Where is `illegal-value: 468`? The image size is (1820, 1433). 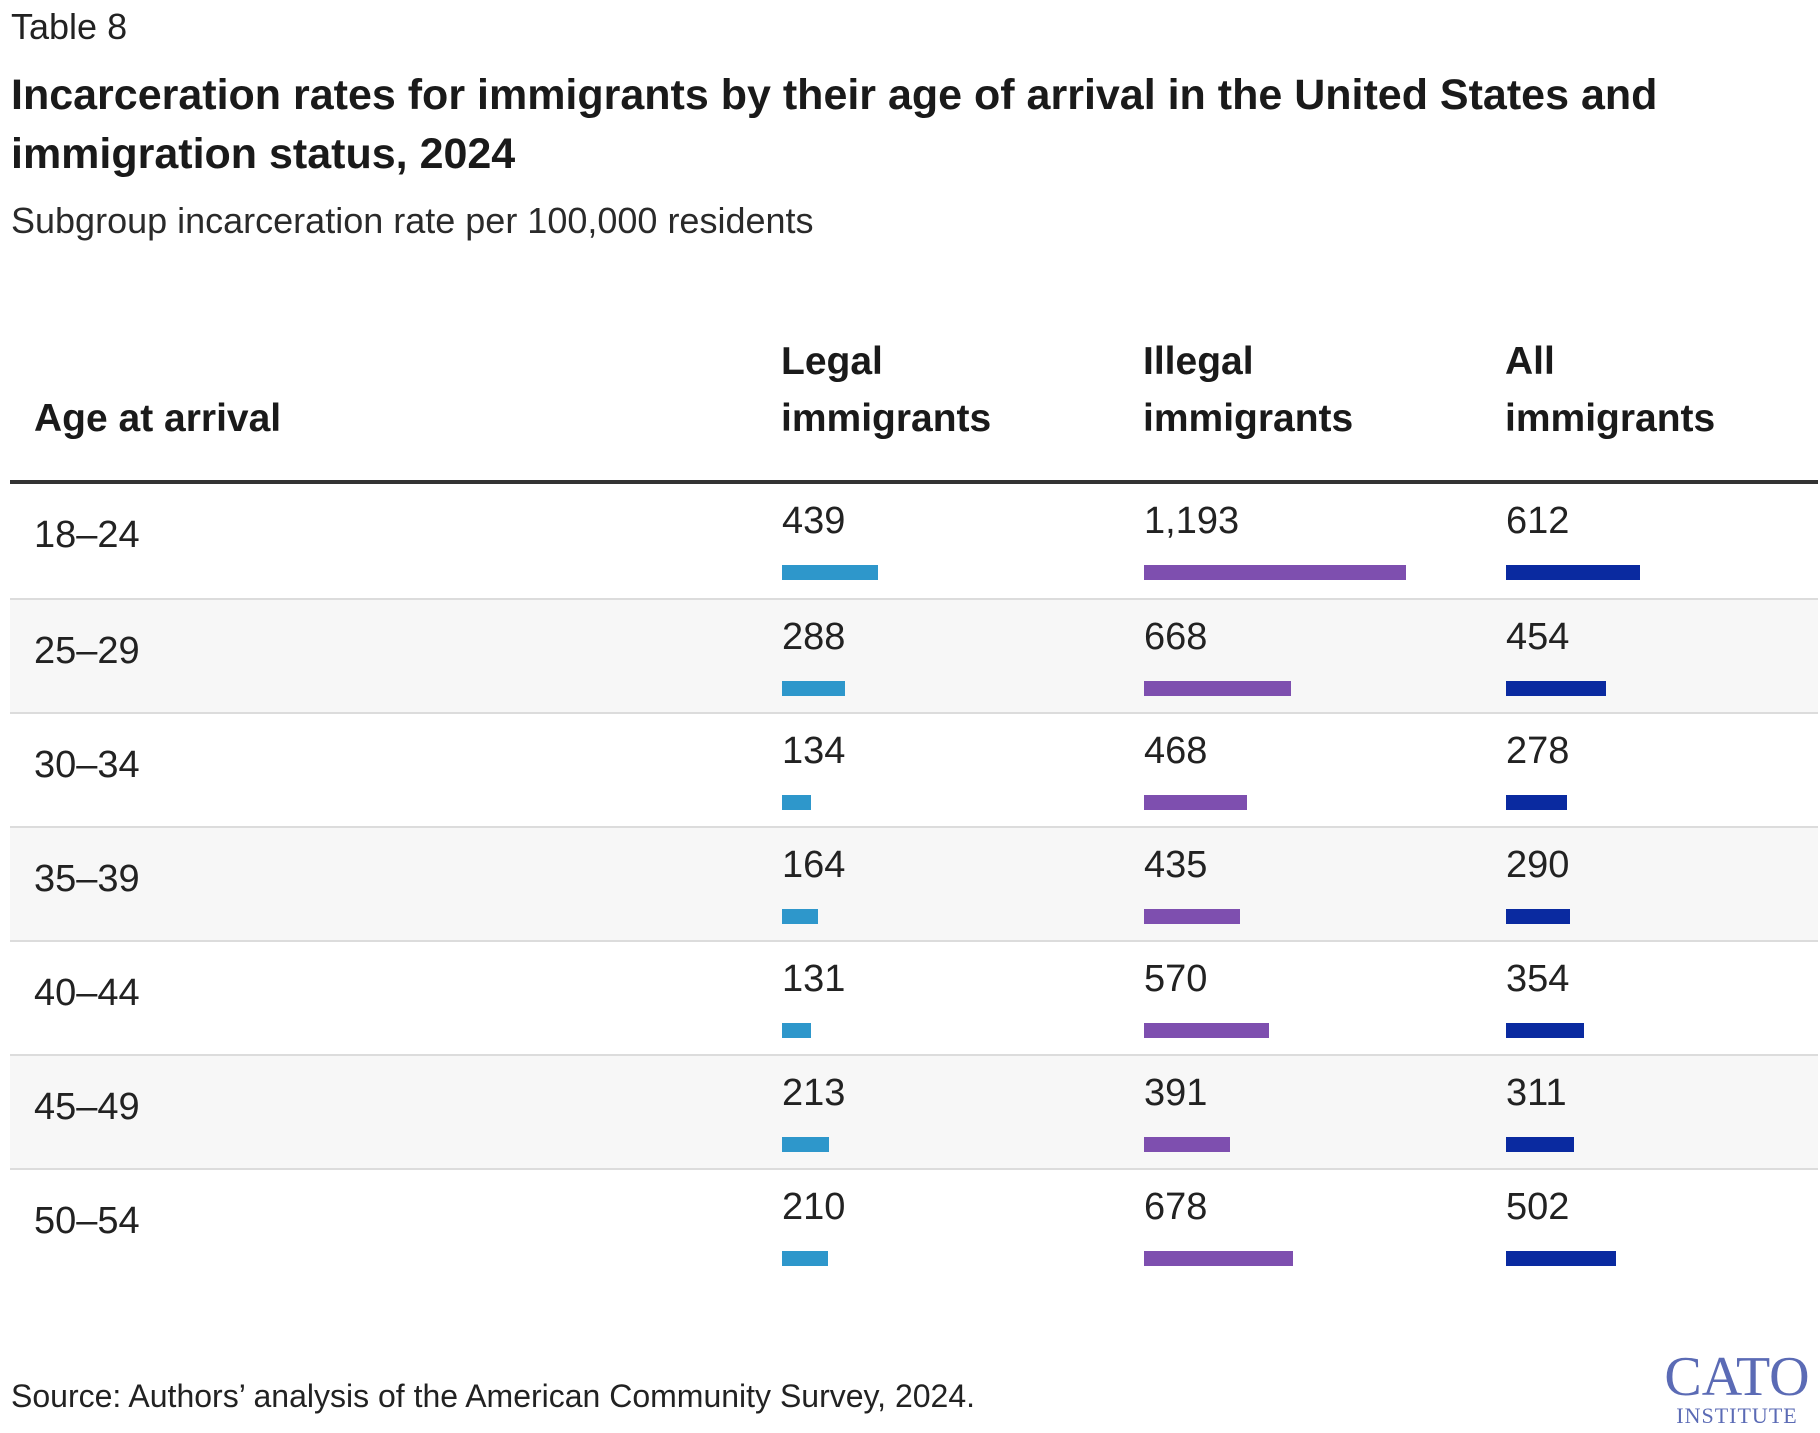
illegal-value: 468 is located at coordinates (1176, 751).